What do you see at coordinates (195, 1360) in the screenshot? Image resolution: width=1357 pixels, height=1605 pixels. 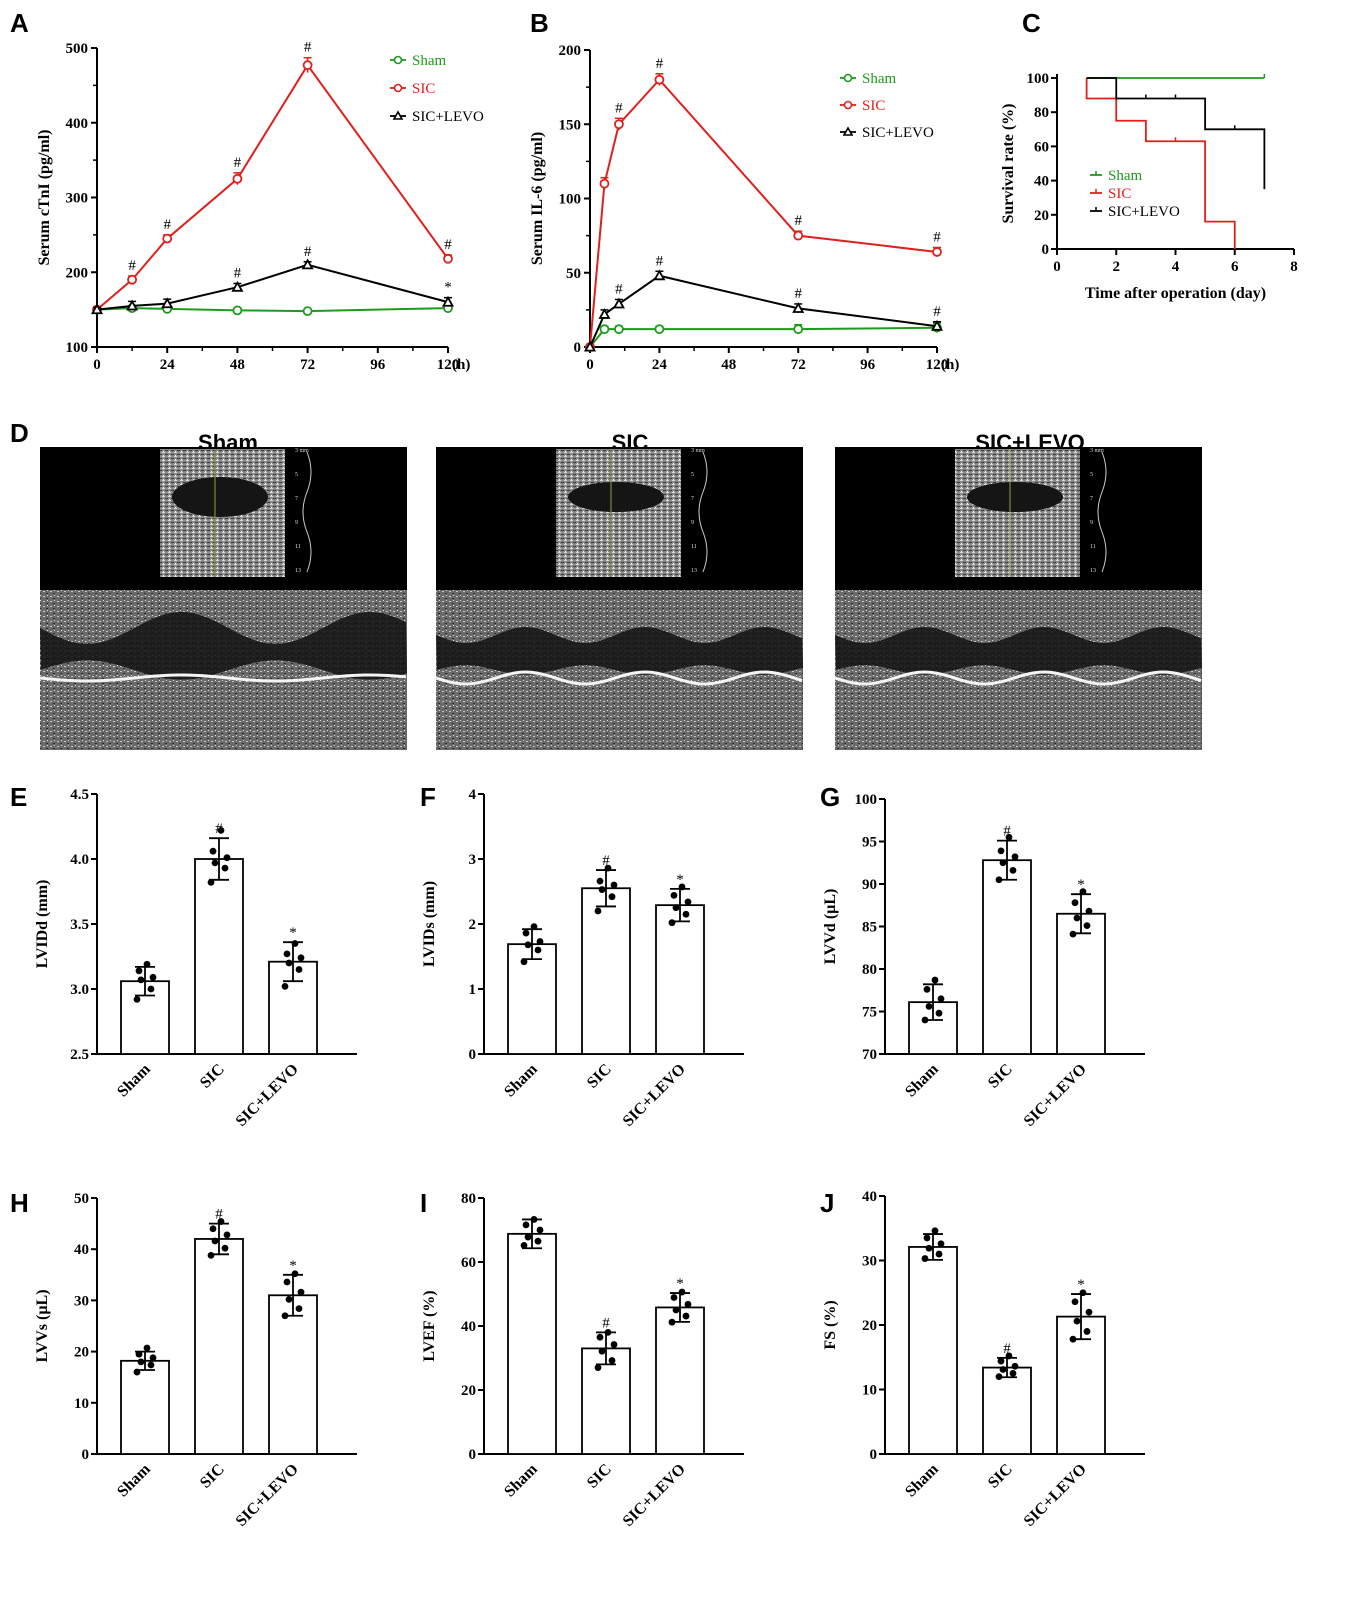 I see `chart-lvvs: 0 10 20 30 40 50 LVVs (µL) Sham # SIC * SIC+LEVO` at bounding box center [195, 1360].